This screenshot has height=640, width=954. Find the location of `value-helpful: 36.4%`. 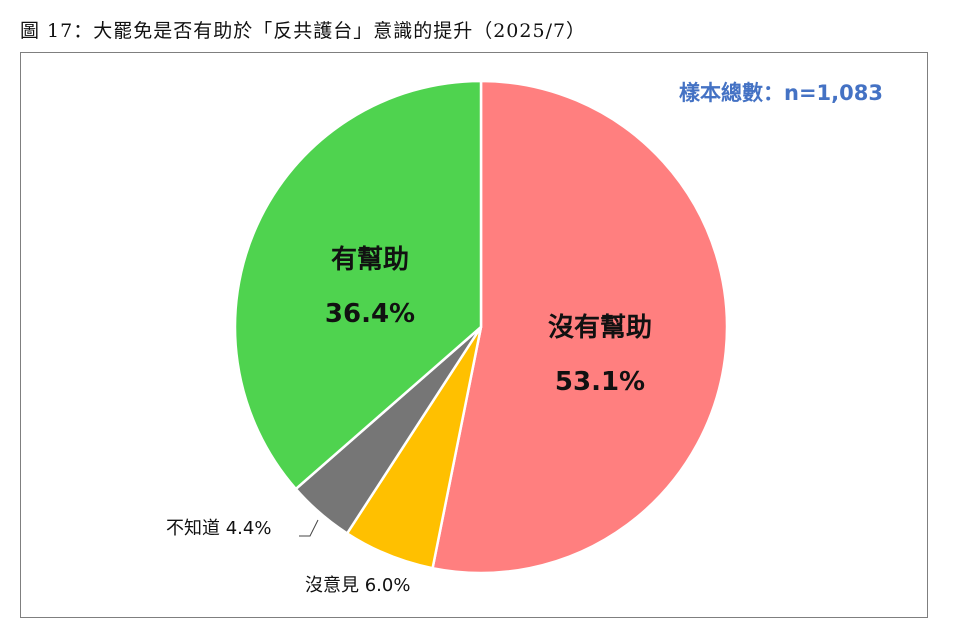

value-helpful: 36.4% is located at coordinates (370, 314).